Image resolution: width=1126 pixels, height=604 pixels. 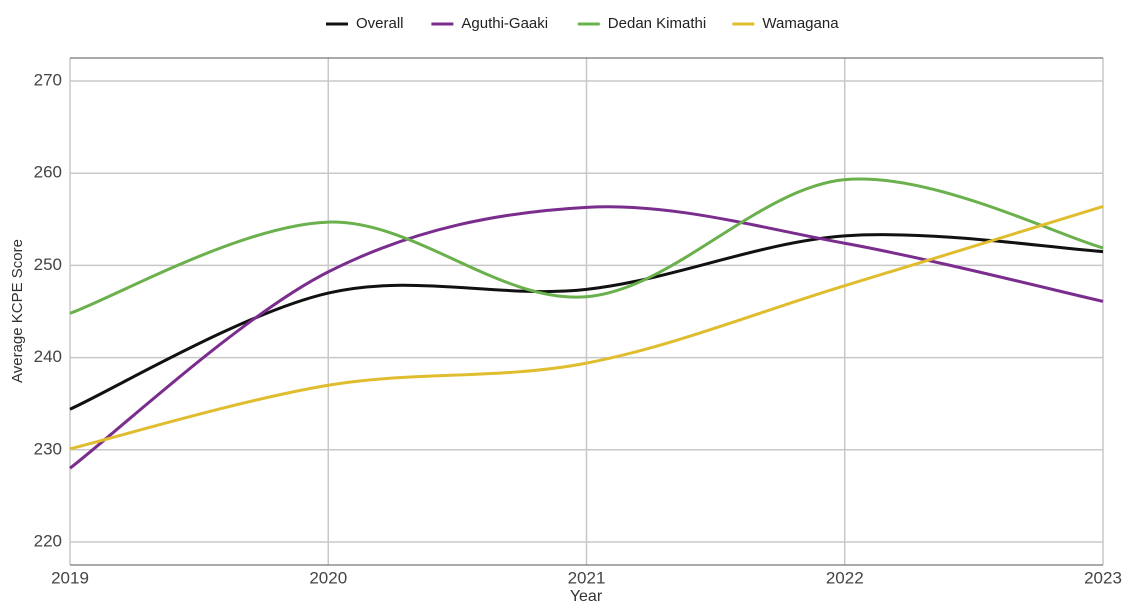 What do you see at coordinates (48, 172) in the screenshot?
I see `y-tick-label: 260` at bounding box center [48, 172].